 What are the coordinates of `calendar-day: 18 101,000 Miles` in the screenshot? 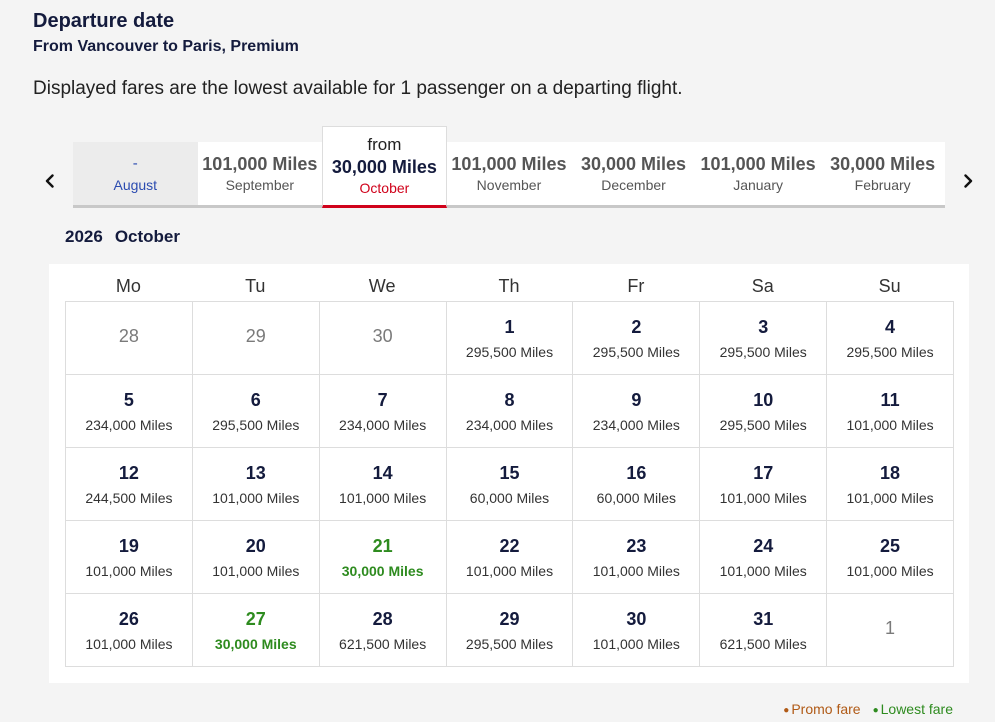 It's located at (890, 484).